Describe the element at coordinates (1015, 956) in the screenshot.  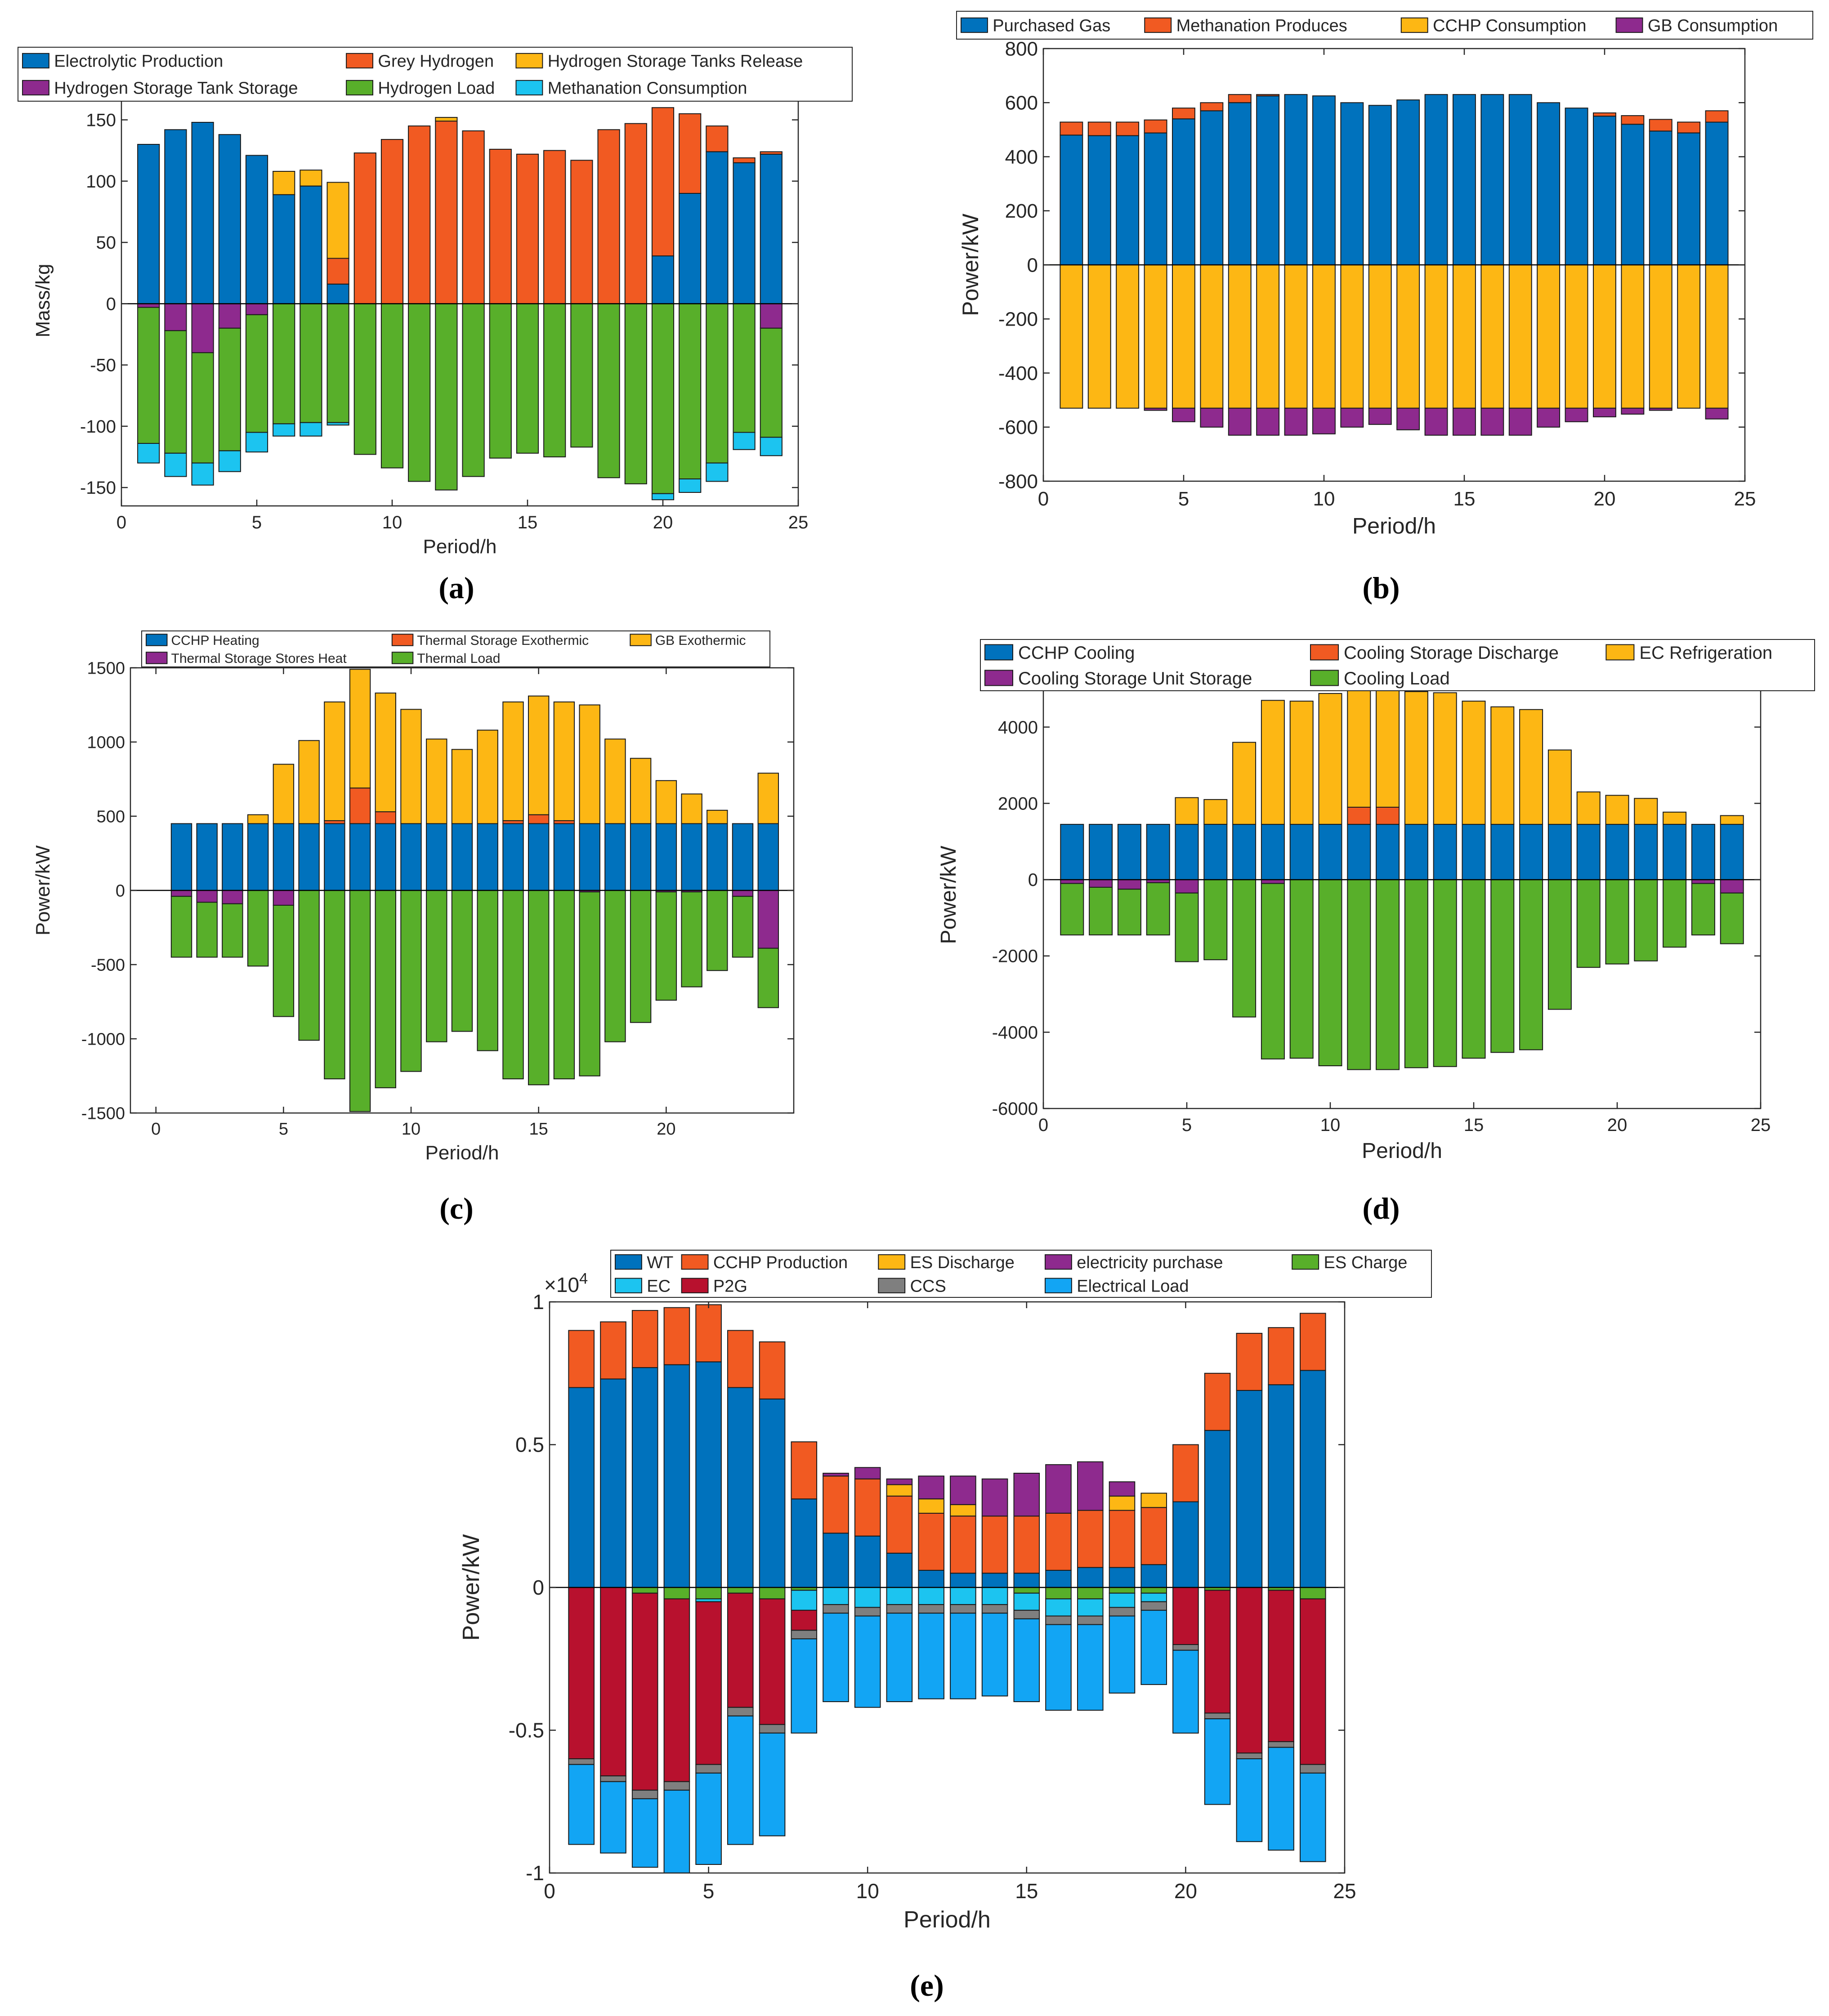
I see `y-tick-label: -2000` at that location.